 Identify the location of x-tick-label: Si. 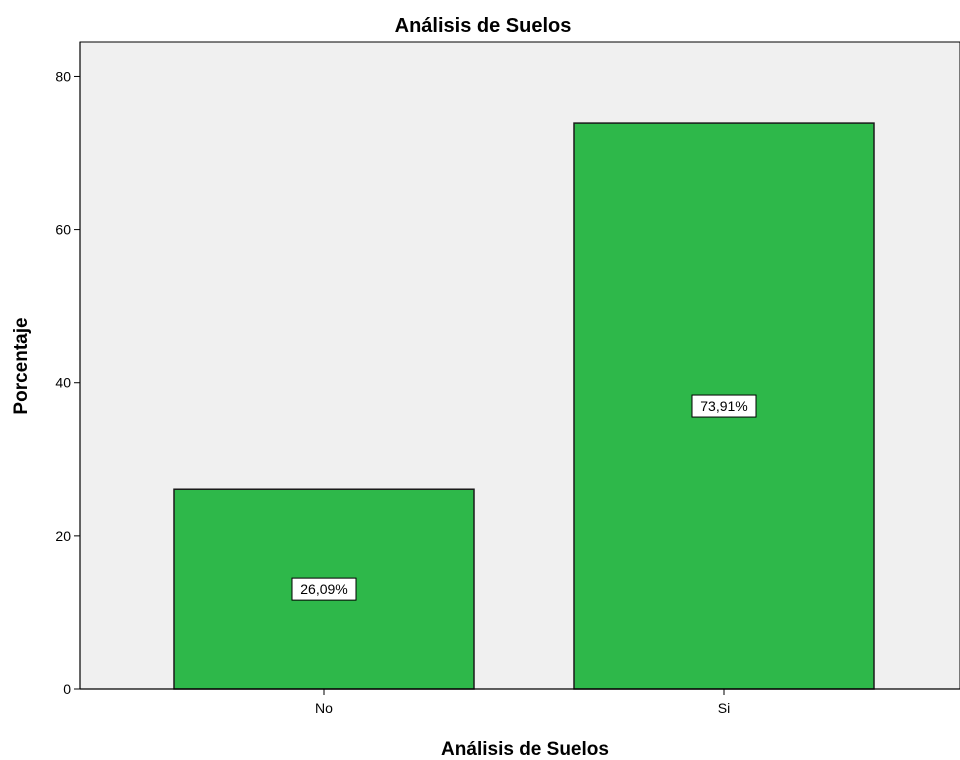
(724, 708).